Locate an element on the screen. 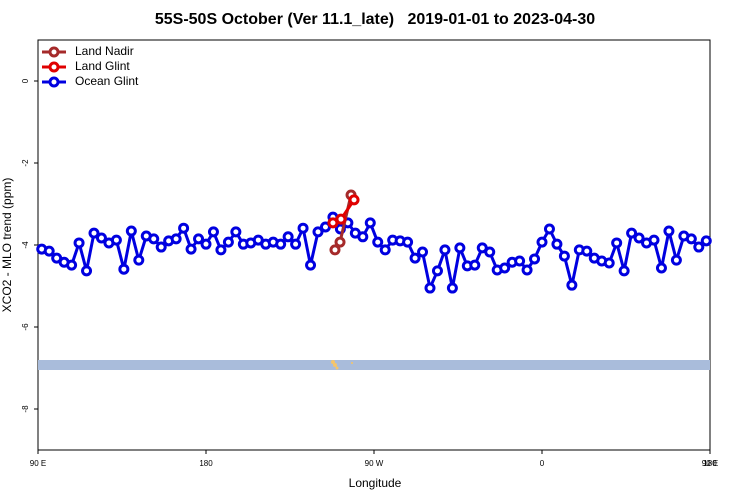 The width and height of the screenshot is (750, 500). legend-label: Land Glint is located at coordinates (102, 66).